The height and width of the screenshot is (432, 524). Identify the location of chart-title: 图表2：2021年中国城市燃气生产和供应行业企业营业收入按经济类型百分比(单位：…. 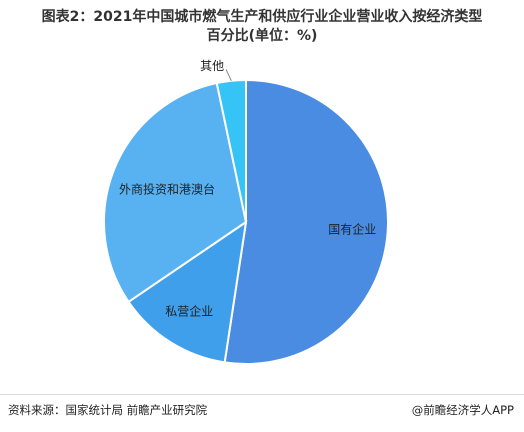
(262, 26).